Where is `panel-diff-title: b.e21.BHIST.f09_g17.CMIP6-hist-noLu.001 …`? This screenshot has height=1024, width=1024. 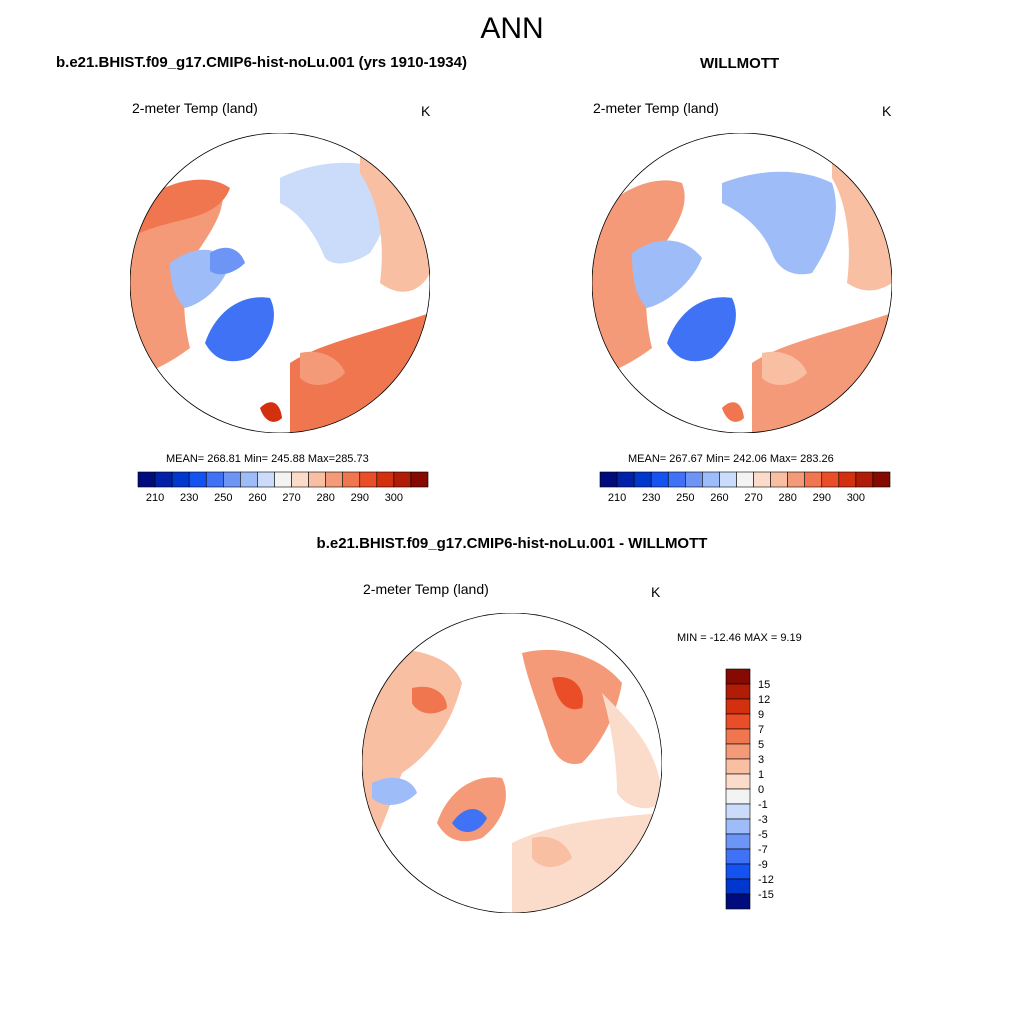
panel-diff-title: b.e21.BHIST.f09_g17.CMIP6-hist-noLu.001 … is located at coordinates (512, 543).